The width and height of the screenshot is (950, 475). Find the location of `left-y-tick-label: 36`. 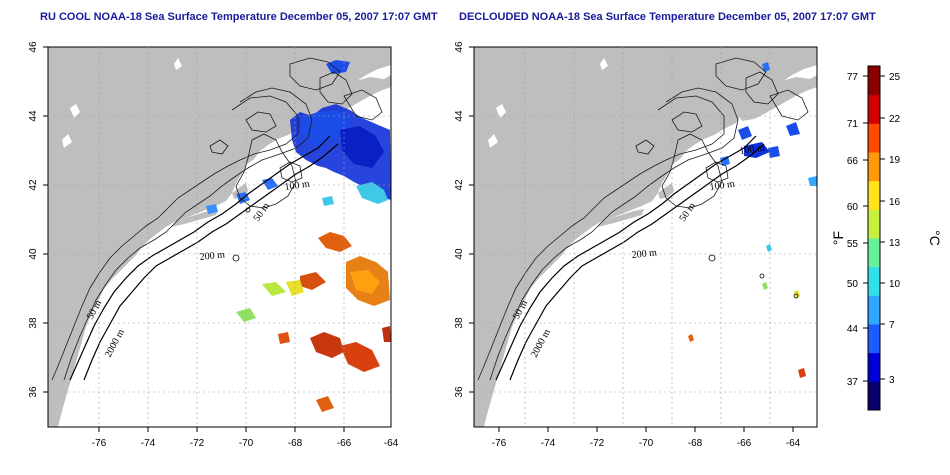

left-y-tick-label: 36 is located at coordinates (33, 392).